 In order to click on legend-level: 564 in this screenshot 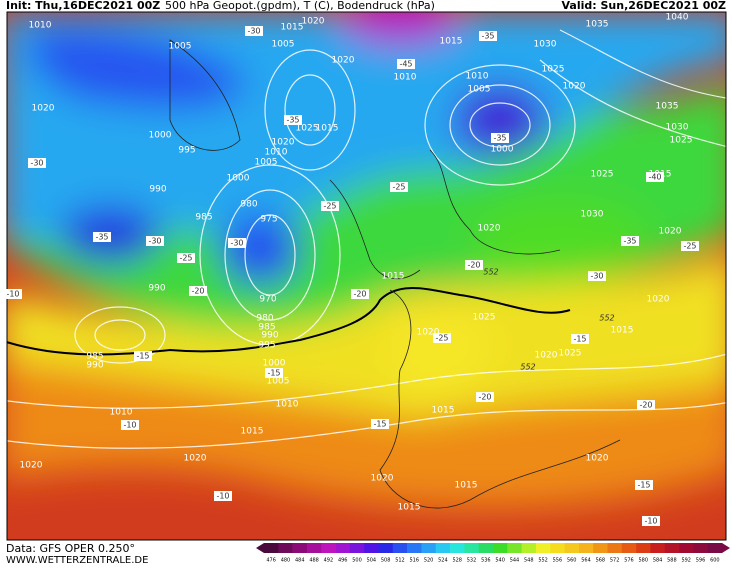, I will do `click(586, 561)`.